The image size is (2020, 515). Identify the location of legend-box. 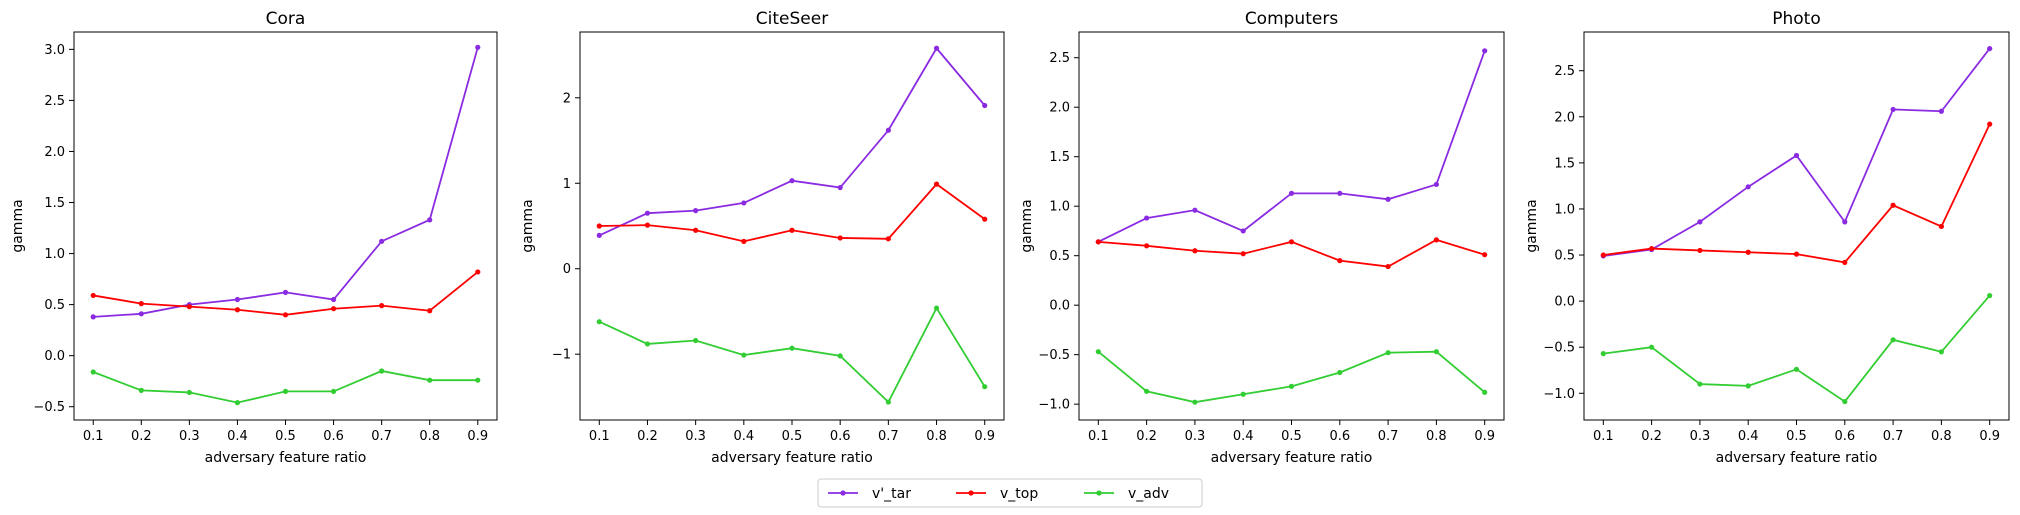
(1010, 493).